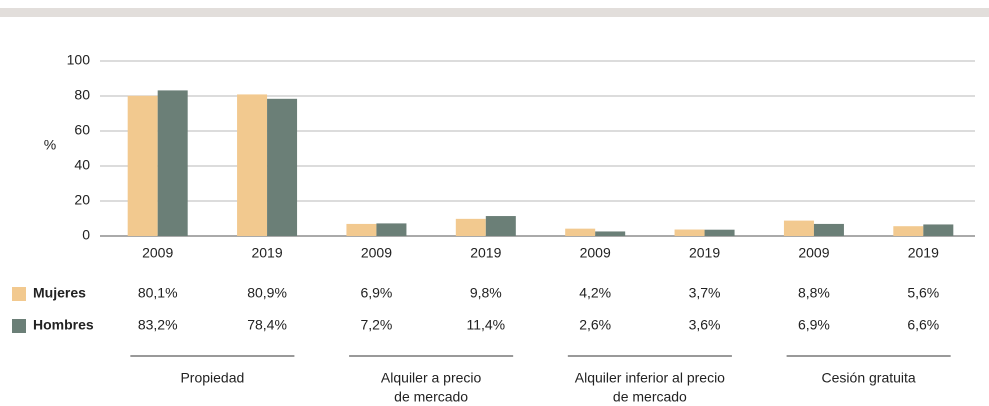 The height and width of the screenshot is (406, 989). What do you see at coordinates (431, 378) in the screenshot?
I see `group-label: Alquiler a precio` at bounding box center [431, 378].